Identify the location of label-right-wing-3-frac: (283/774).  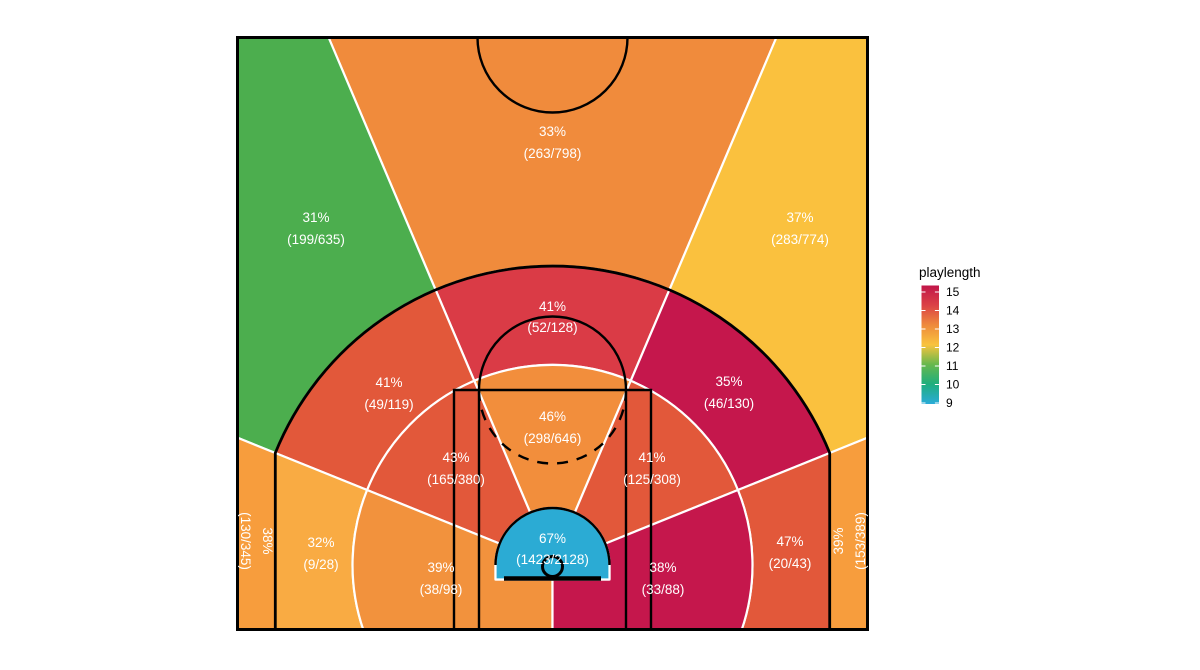
(800, 239).